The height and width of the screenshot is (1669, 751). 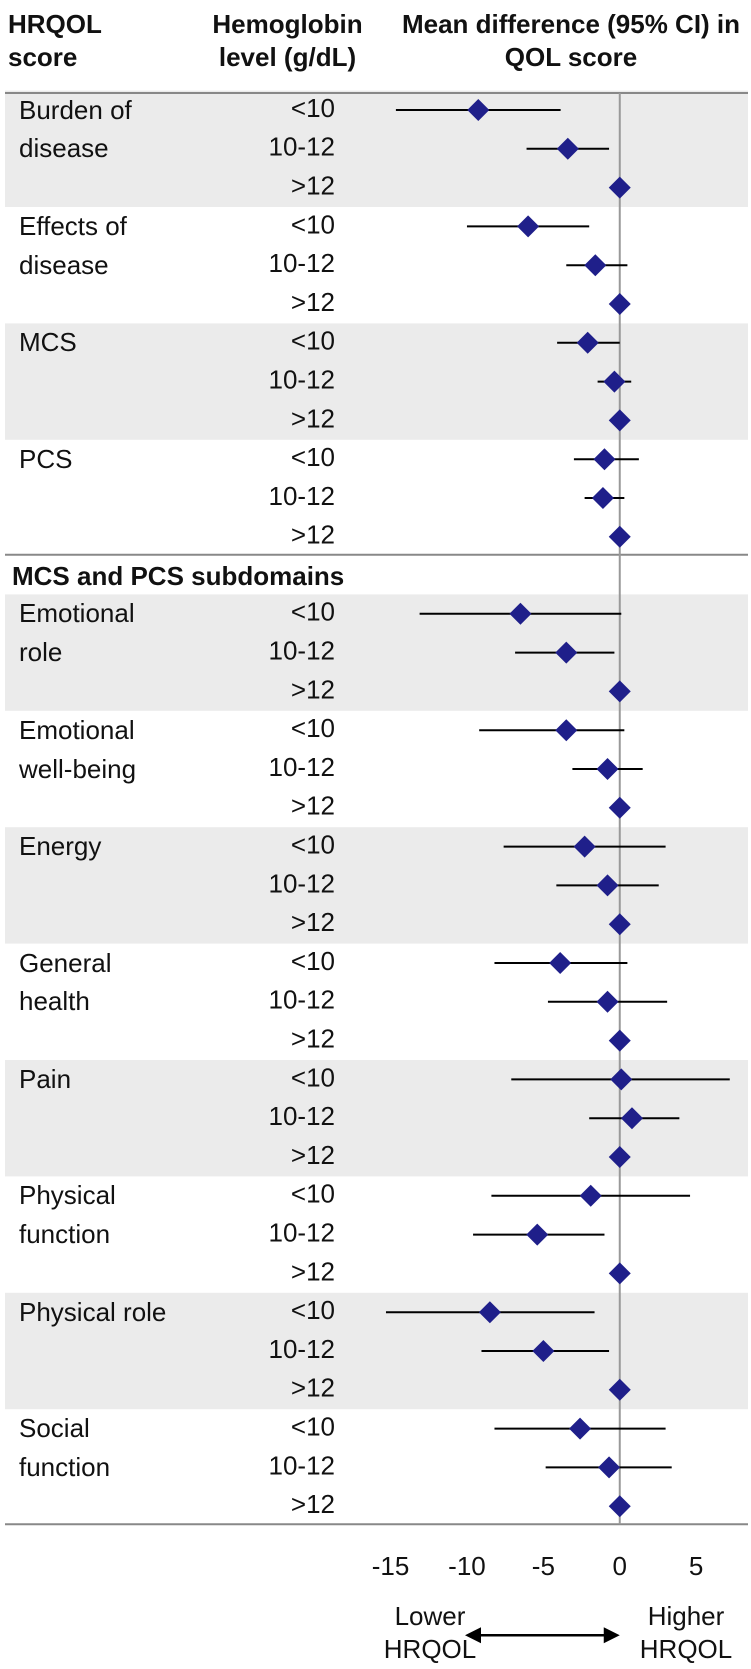 What do you see at coordinates (287, 40) in the screenshot?
I see `column-header: Hemoglobin level (g/dL)` at bounding box center [287, 40].